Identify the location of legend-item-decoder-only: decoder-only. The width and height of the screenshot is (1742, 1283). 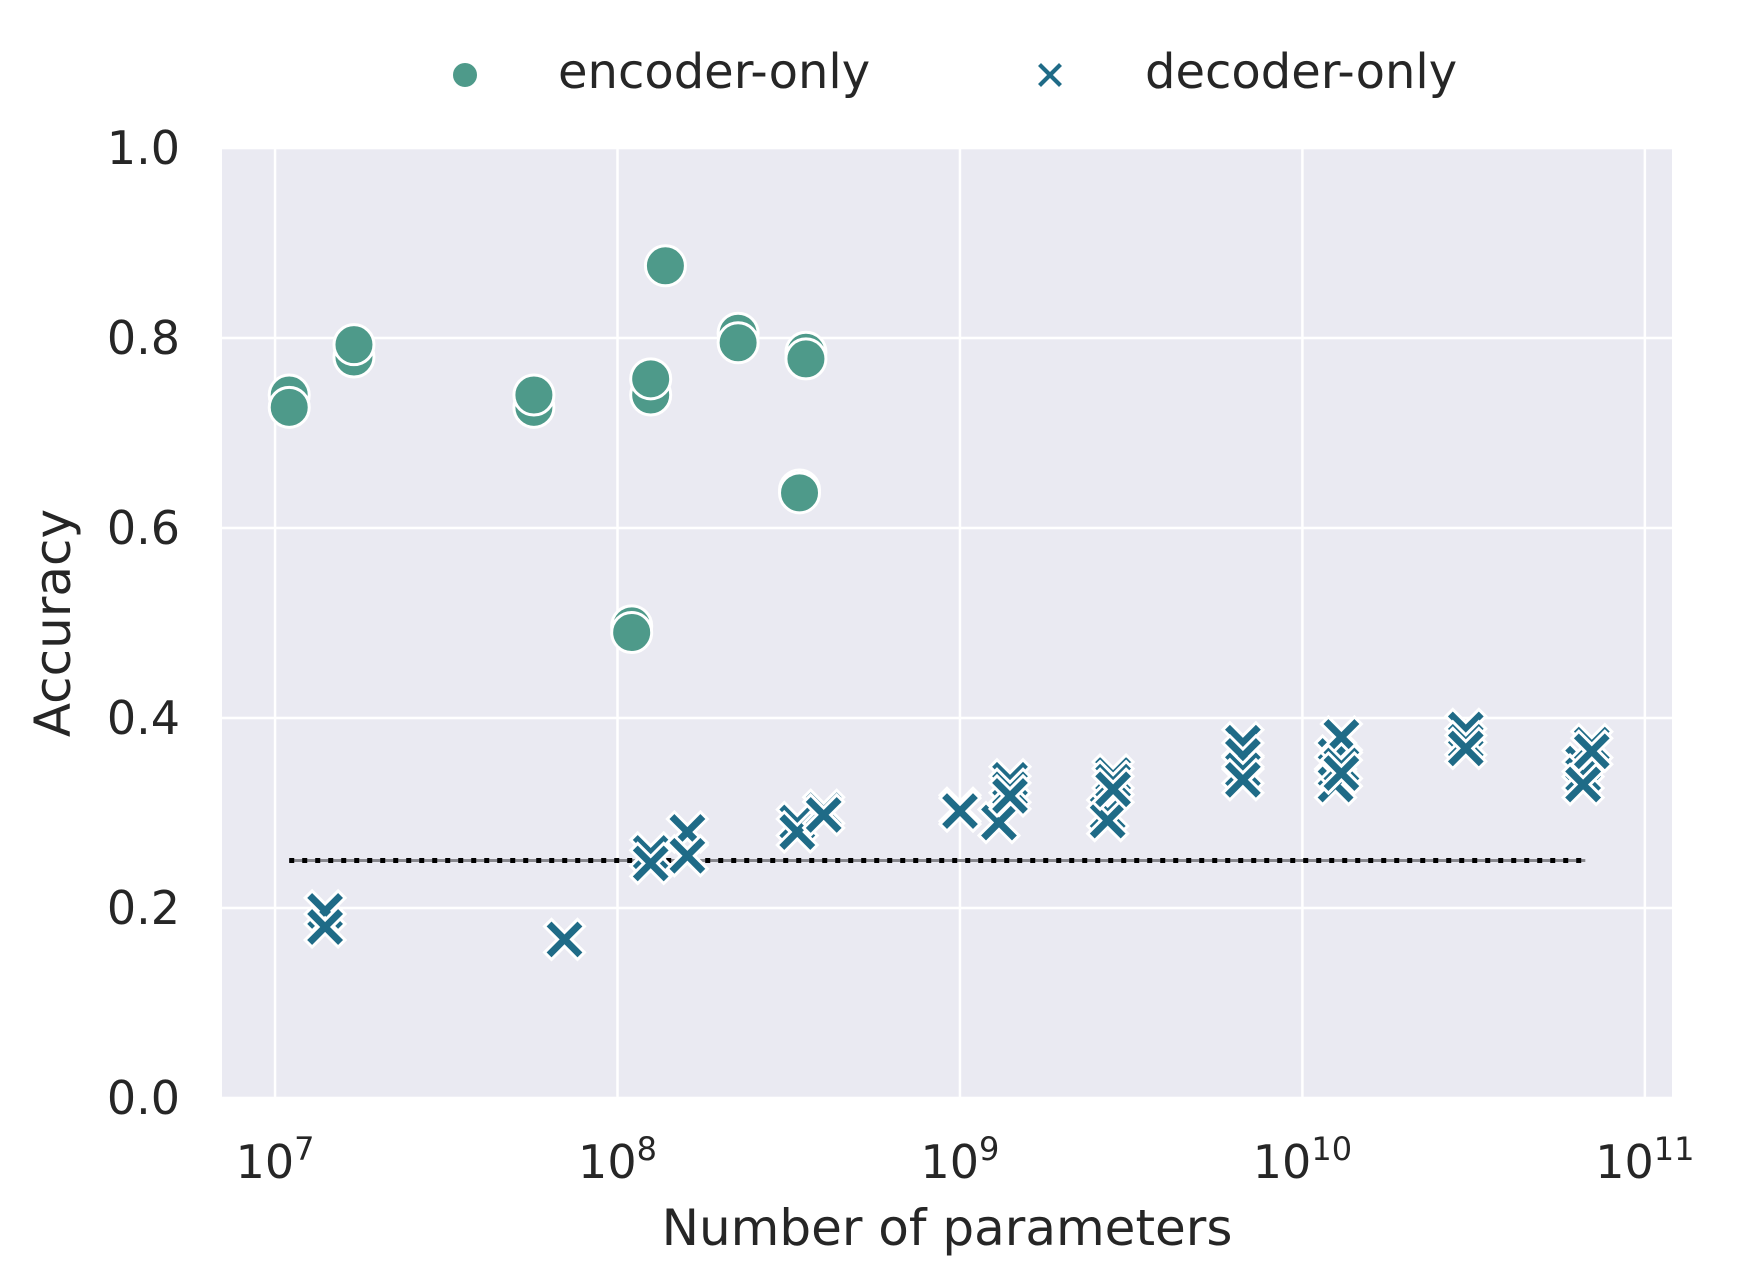
(1246, 72).